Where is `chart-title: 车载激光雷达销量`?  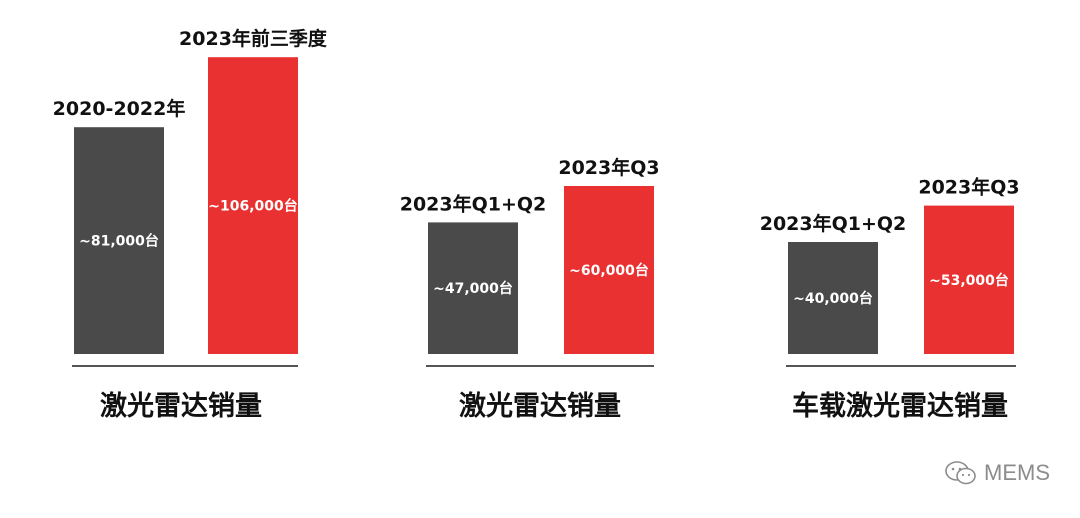
chart-title: 车载激光雷达销量 is located at coordinates (900, 406).